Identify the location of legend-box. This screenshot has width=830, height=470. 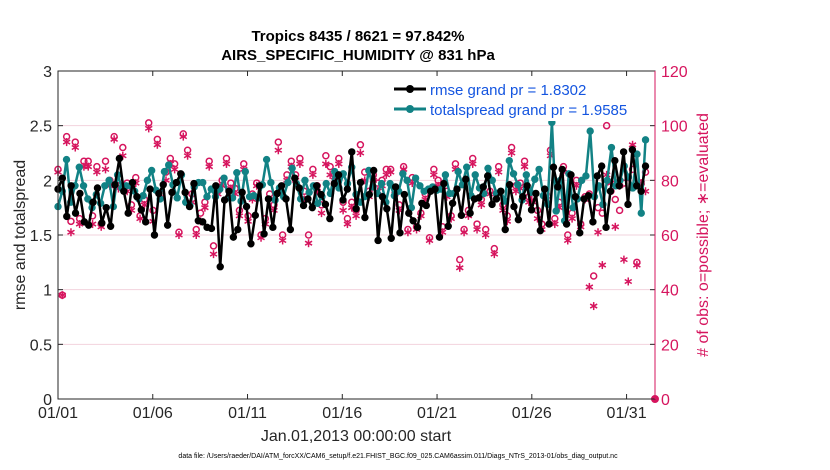
(519, 99).